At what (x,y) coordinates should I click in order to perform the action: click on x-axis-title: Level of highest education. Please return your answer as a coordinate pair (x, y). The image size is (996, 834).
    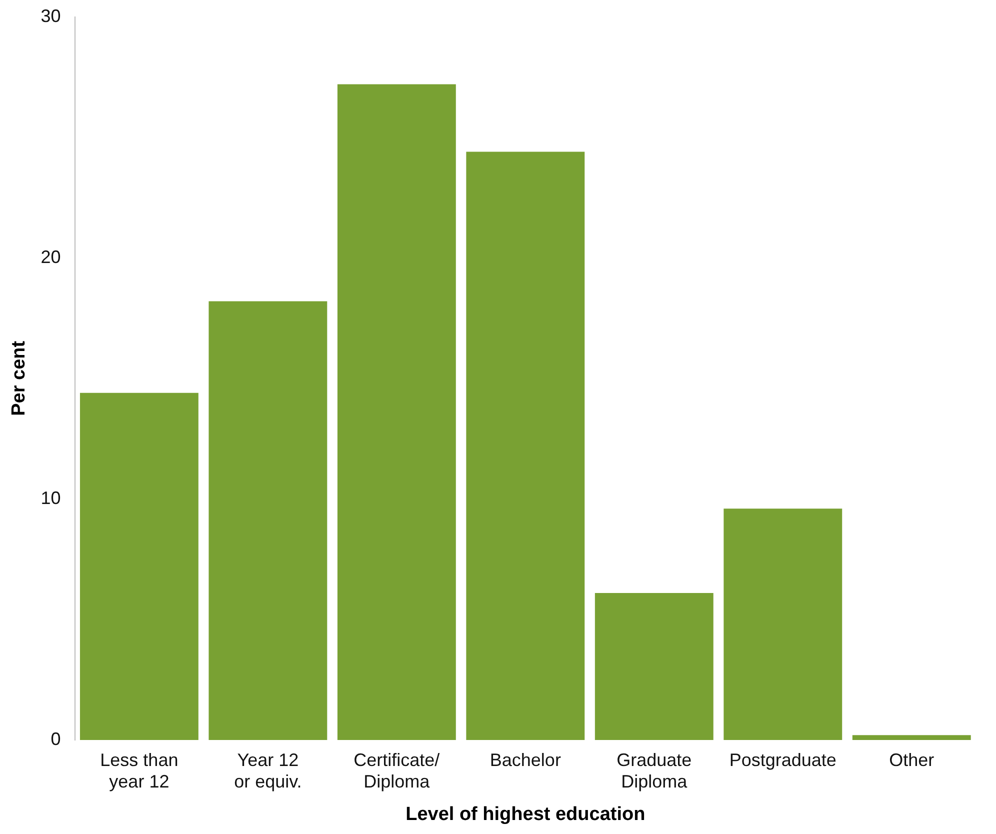
    Looking at the image, I should click on (526, 814).